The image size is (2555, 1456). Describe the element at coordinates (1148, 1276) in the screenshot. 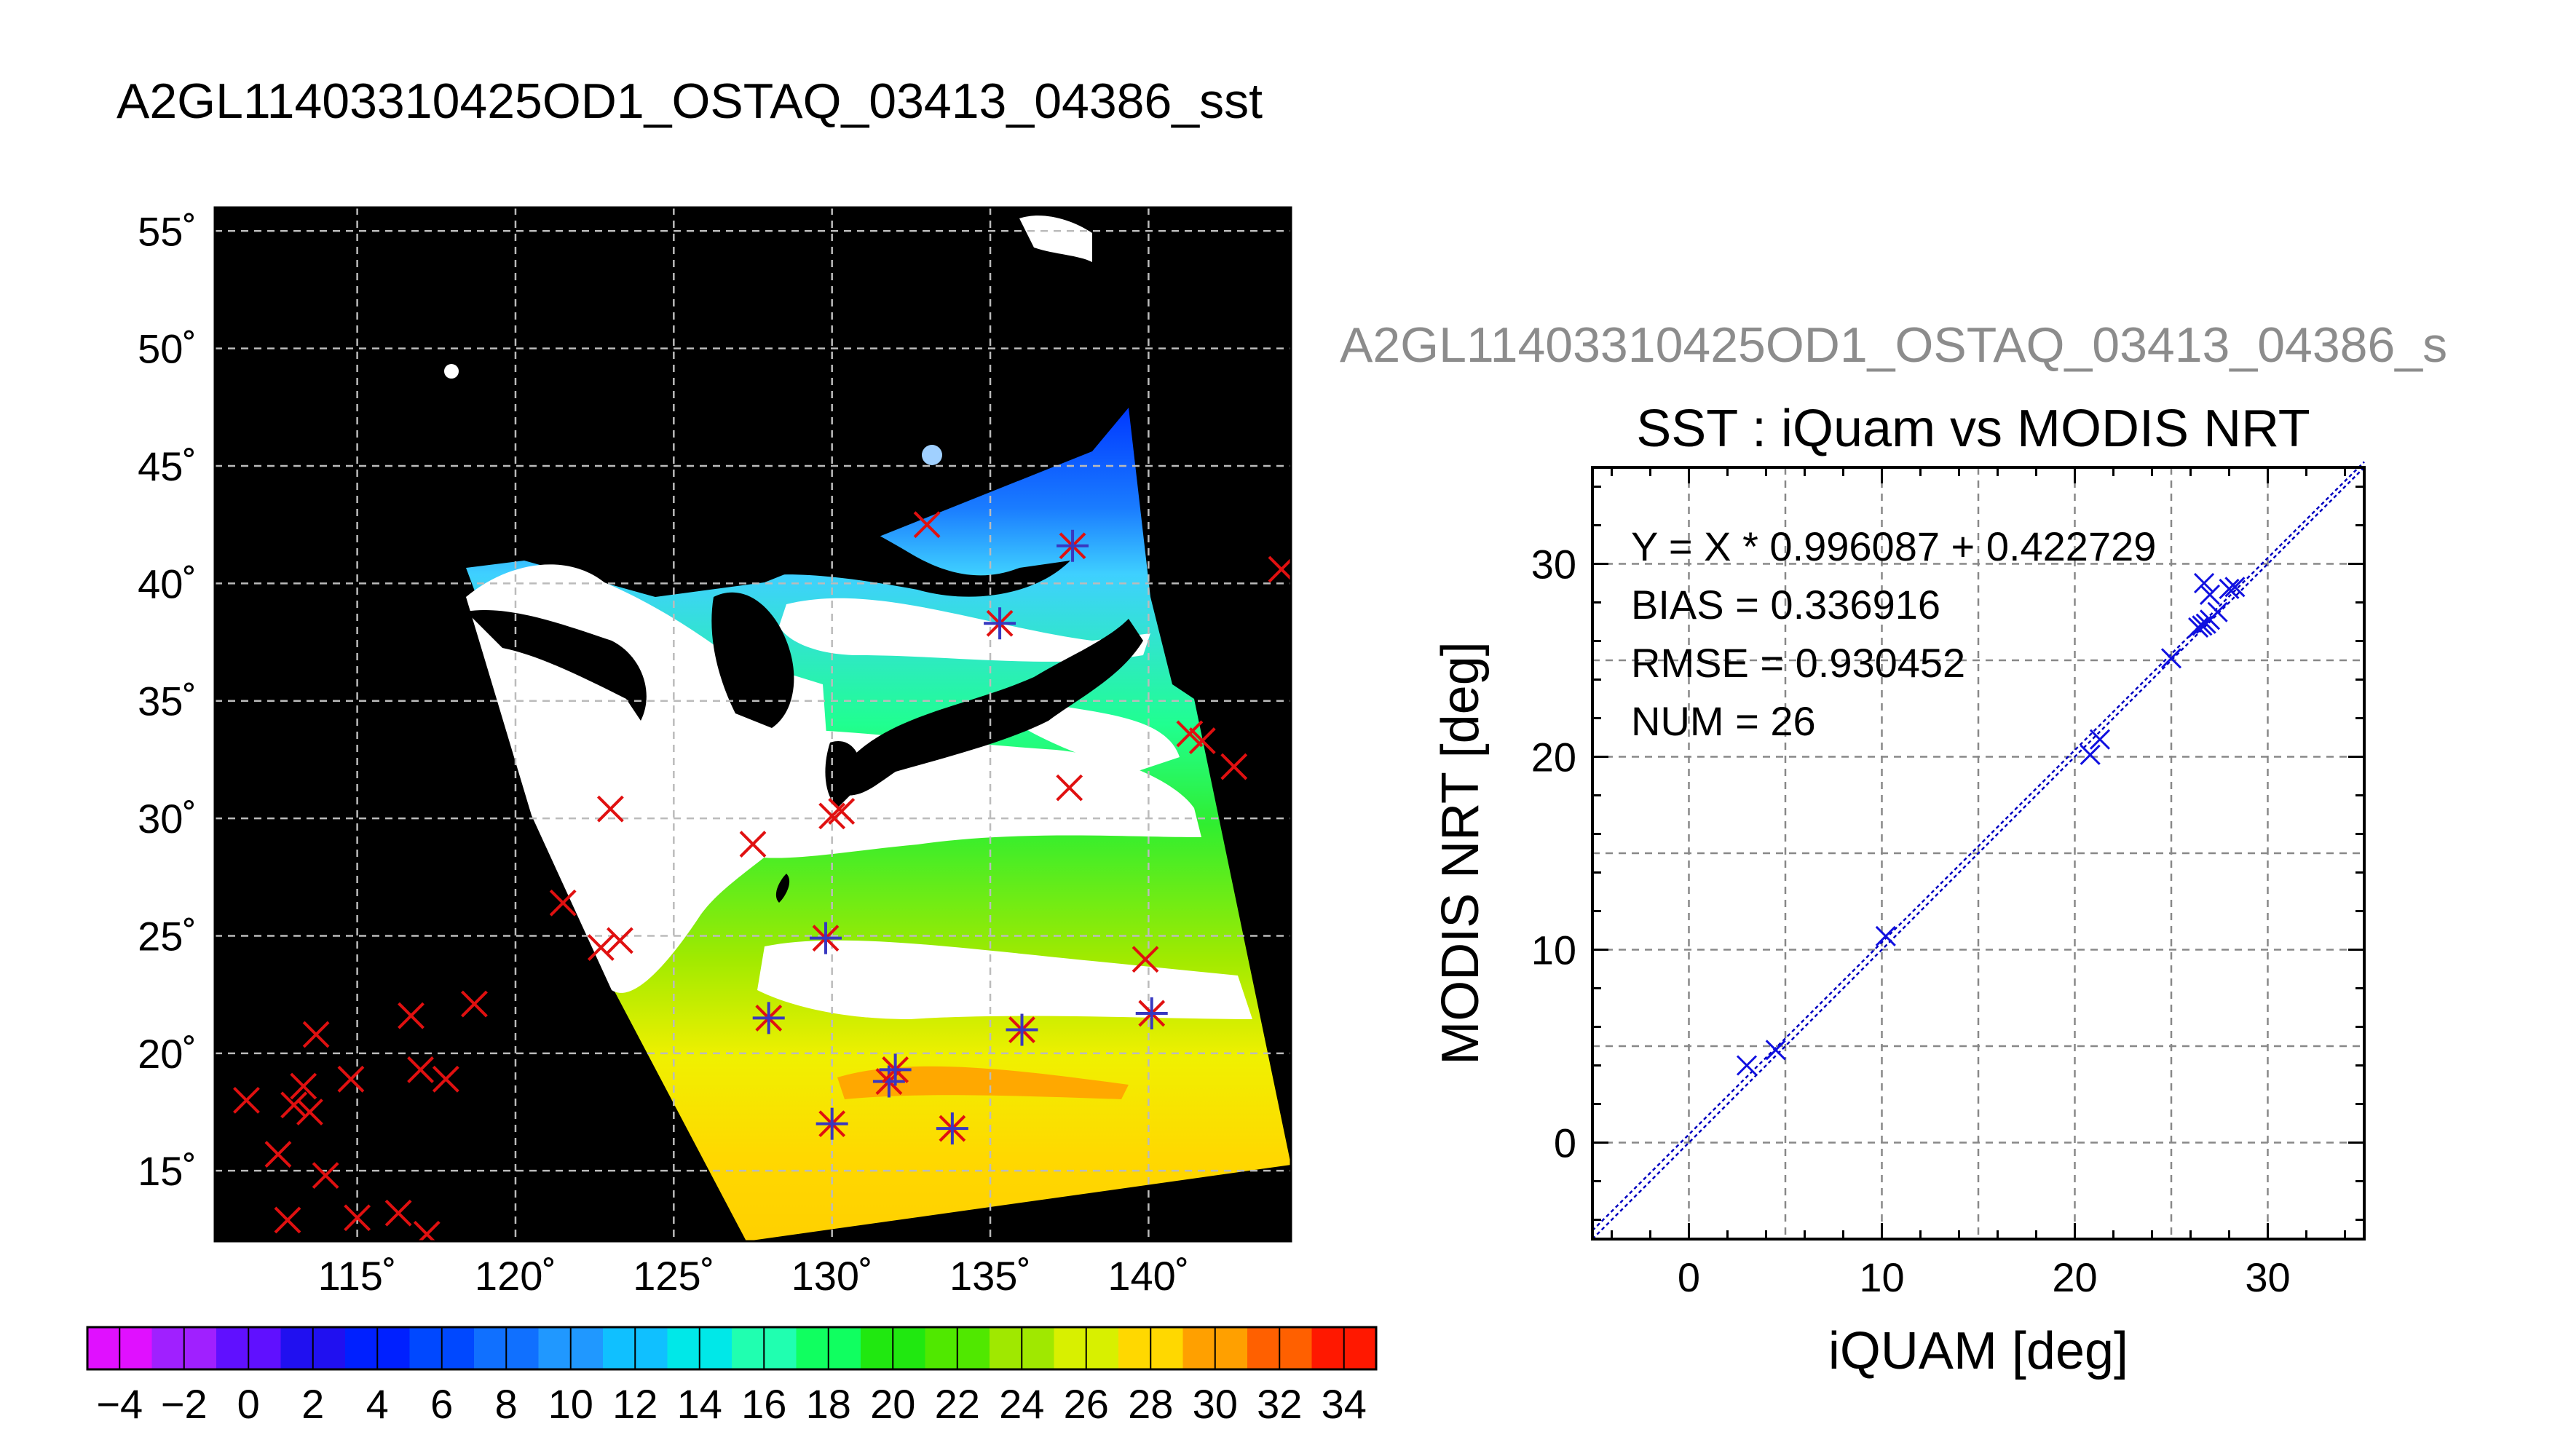

I see `lon-tick-label: 140˚` at that location.